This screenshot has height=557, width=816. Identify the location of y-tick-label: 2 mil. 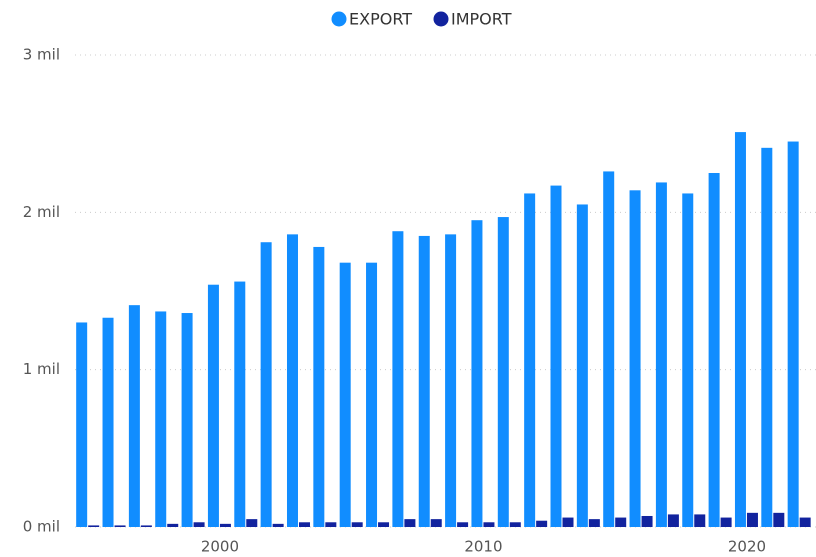
(41, 212).